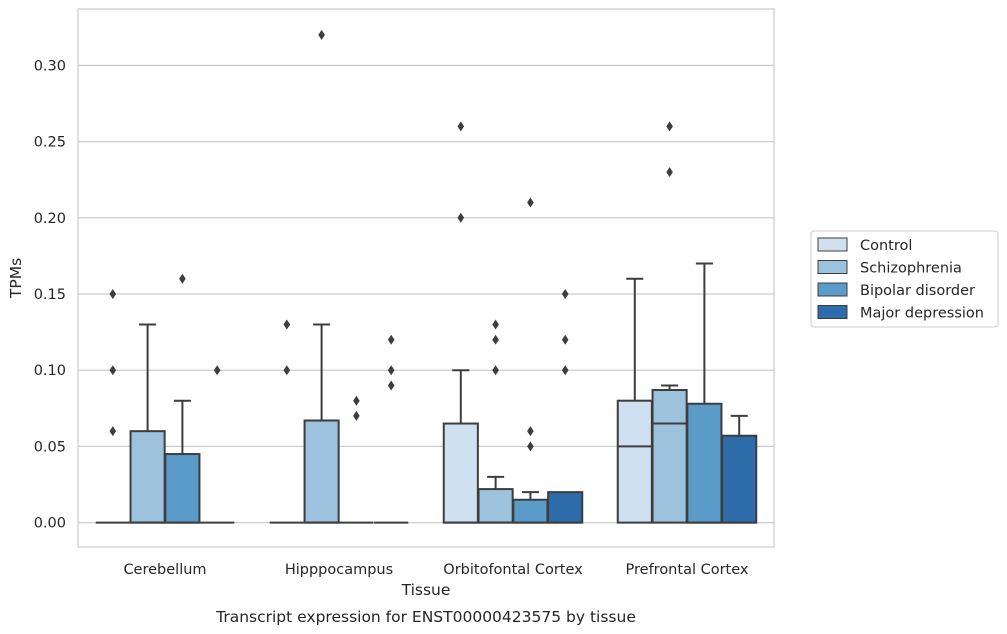  Describe the element at coordinates (426, 590) in the screenshot. I see `x-axis-title: Tissue` at that location.